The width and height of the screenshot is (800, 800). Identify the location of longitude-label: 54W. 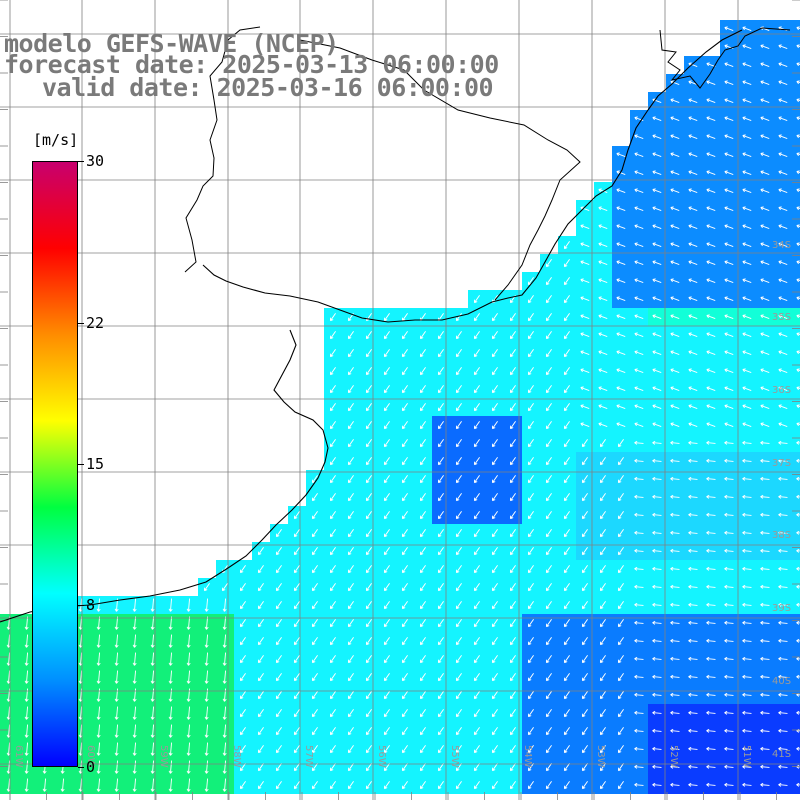
(527, 756).